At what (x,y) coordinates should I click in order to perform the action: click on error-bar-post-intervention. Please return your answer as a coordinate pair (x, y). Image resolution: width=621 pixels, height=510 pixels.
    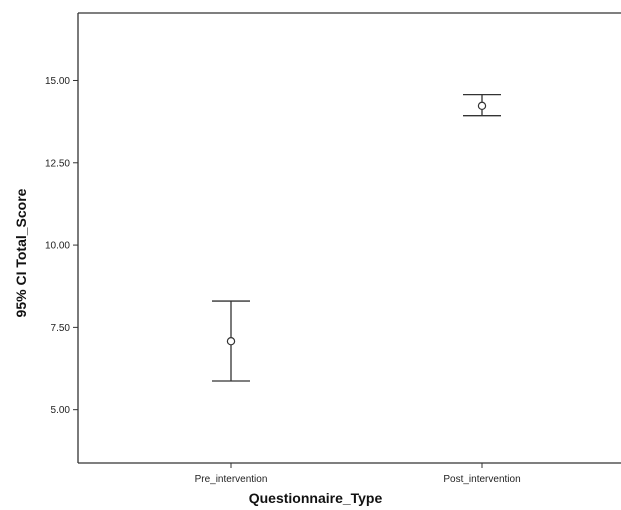
    Looking at the image, I should click on (482, 105).